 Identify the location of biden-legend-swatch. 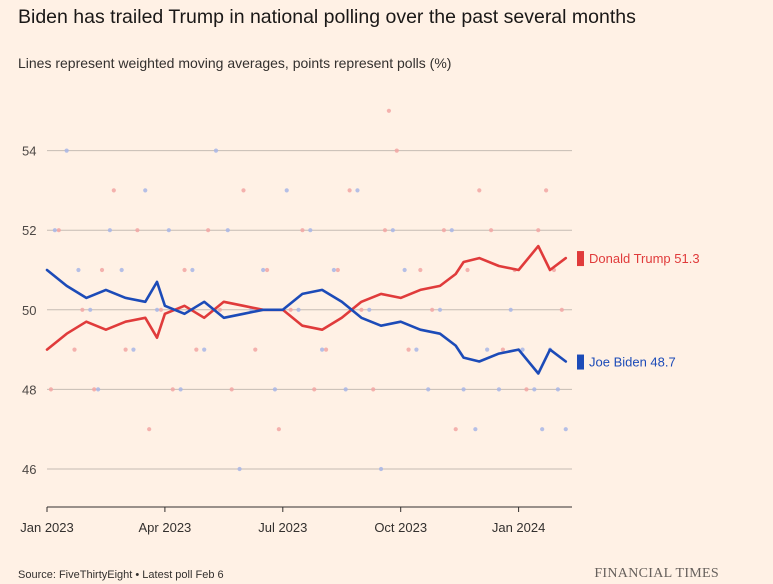
(580, 362).